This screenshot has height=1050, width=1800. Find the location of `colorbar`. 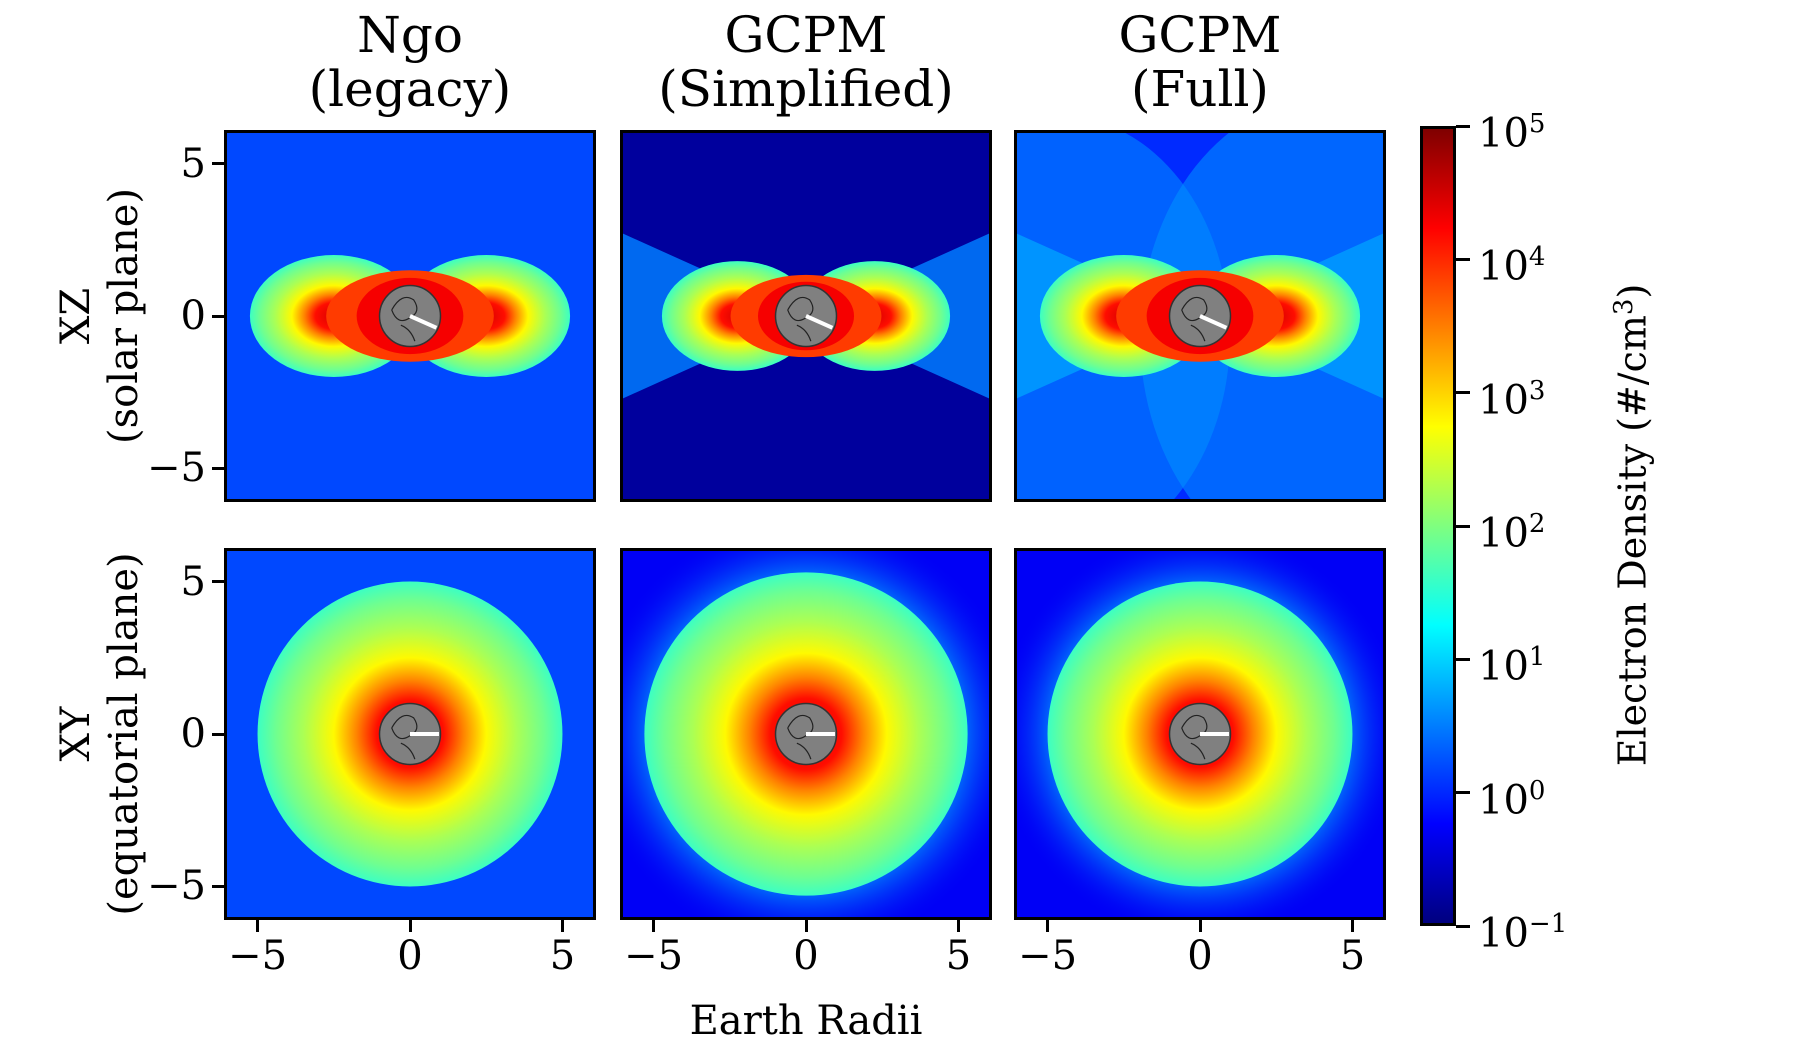

colorbar is located at coordinates (1438, 526).